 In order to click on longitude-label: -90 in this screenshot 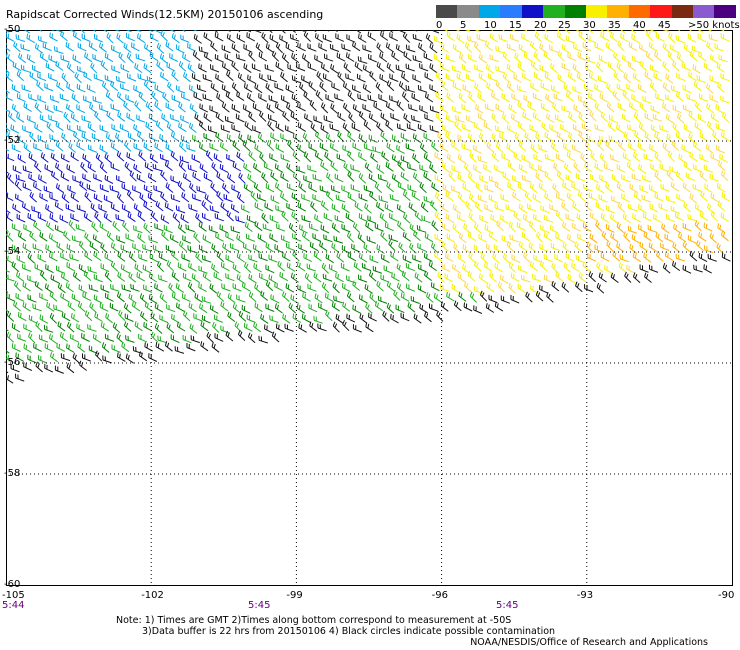, I will do `click(726, 595)`.